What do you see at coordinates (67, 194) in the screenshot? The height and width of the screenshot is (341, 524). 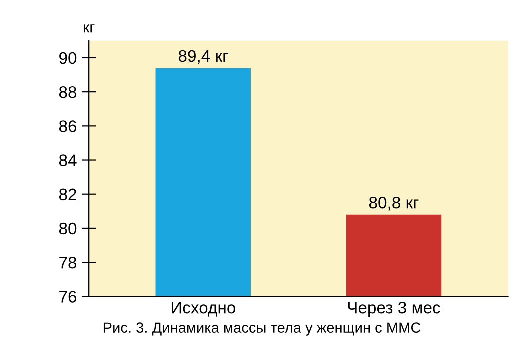 I see `y-tick-label: 82` at bounding box center [67, 194].